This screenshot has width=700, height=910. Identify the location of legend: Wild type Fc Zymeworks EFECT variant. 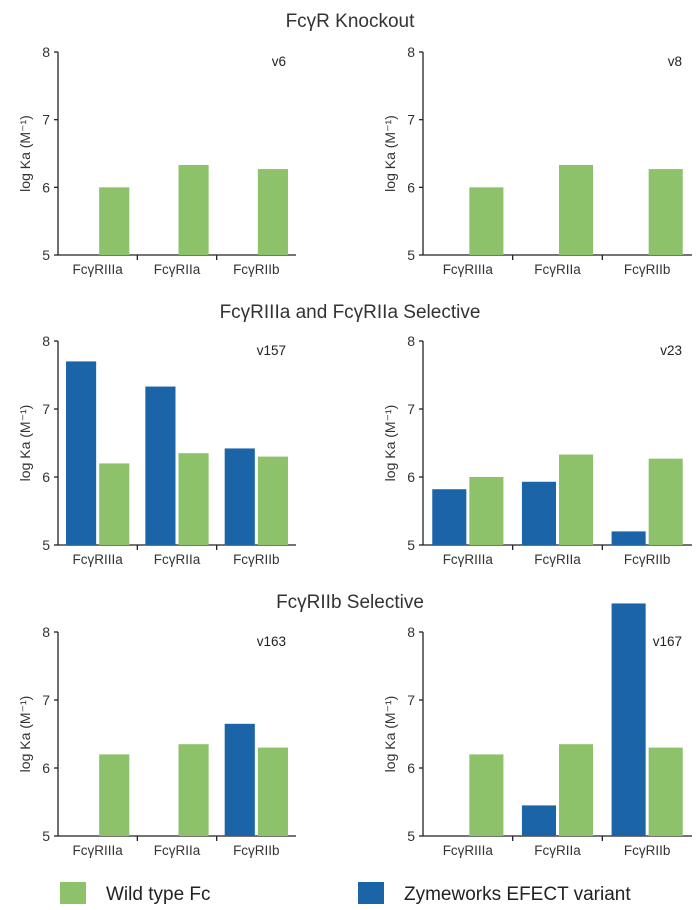
(345, 893).